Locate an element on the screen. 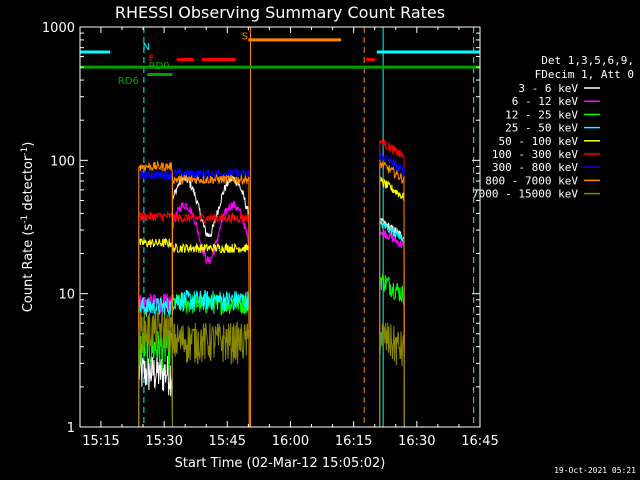 Image resolution: width=640 pixels, height=480 pixels. flag-label: S is located at coordinates (245, 37).